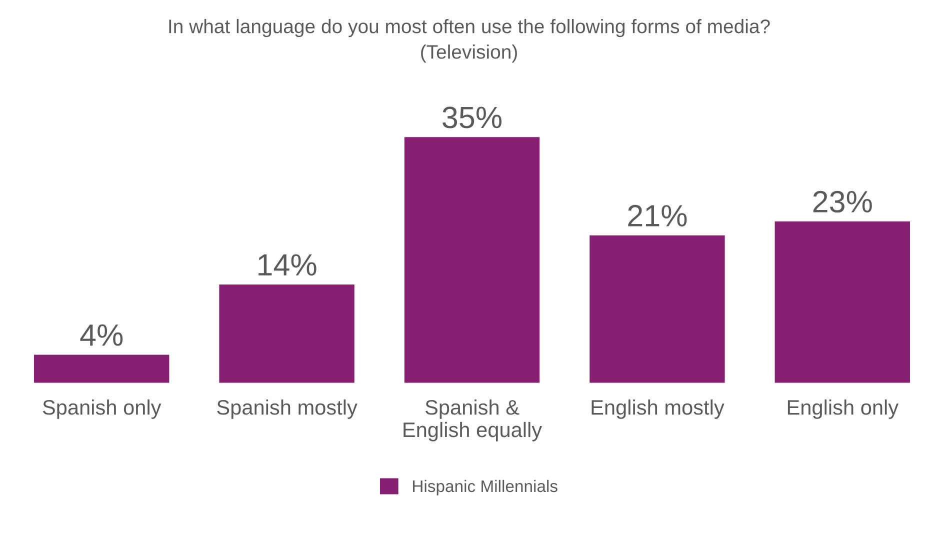 This screenshot has height=543, width=938. Describe the element at coordinates (287, 265) in the screenshot. I see `data-label: 14%` at that location.